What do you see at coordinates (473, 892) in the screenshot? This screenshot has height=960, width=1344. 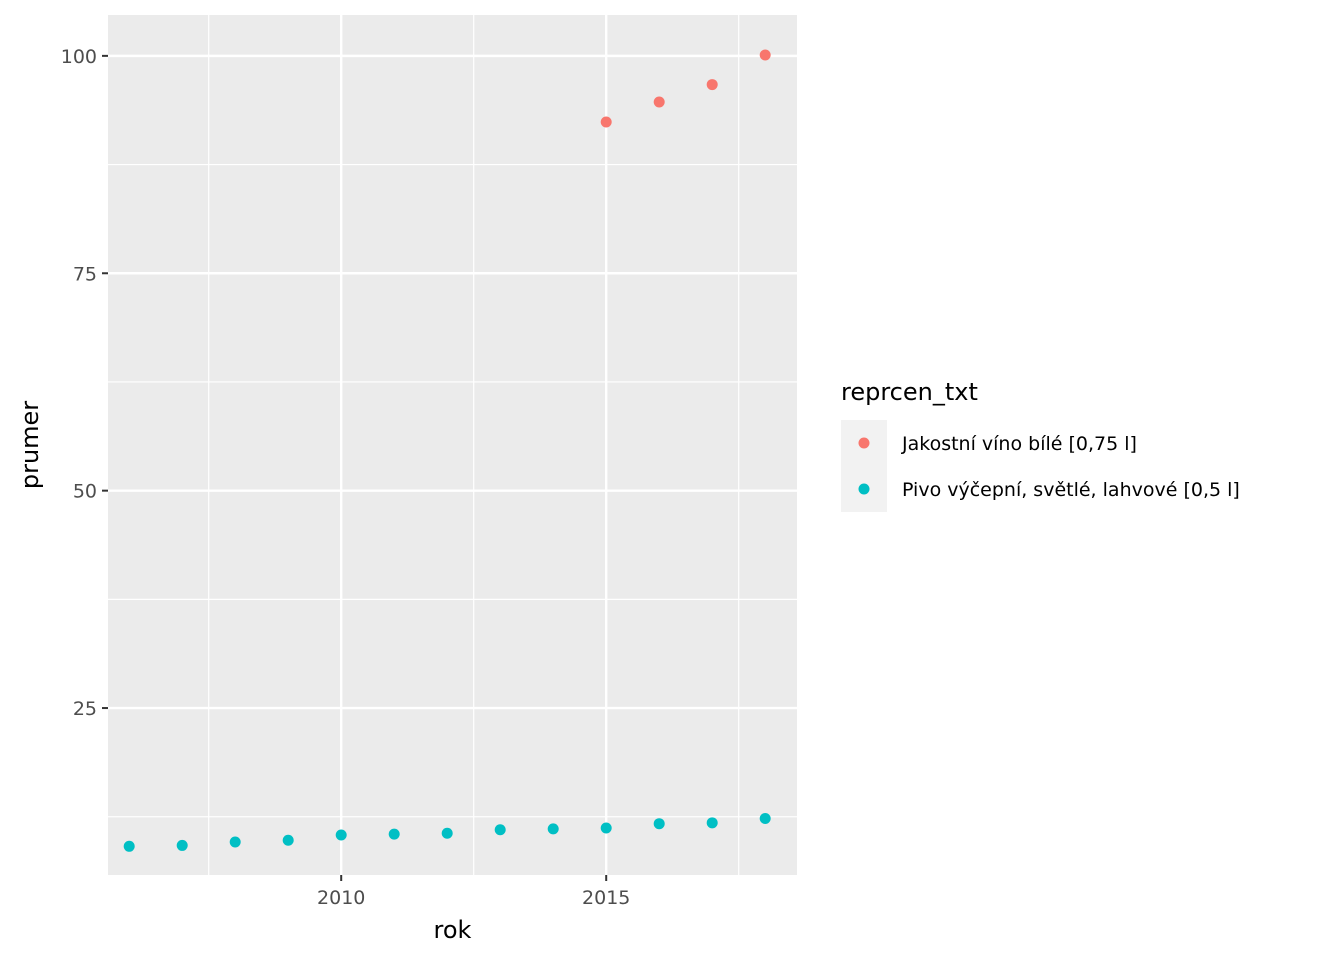 I see `x-axis: 2010 2015` at bounding box center [473, 892].